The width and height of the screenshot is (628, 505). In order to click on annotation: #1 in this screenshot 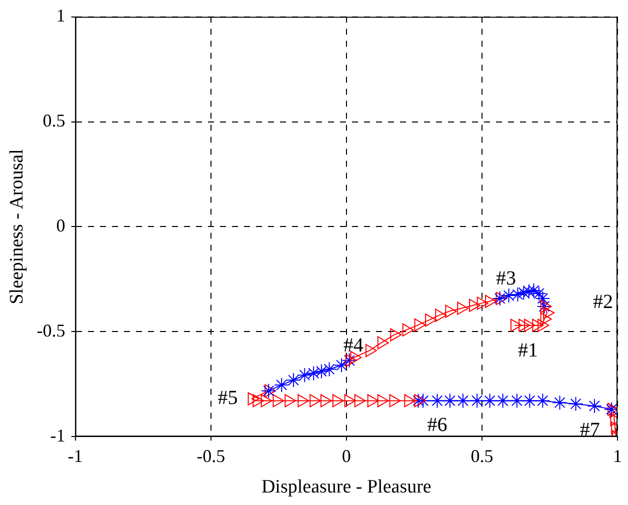, I will do `click(528, 351)`.